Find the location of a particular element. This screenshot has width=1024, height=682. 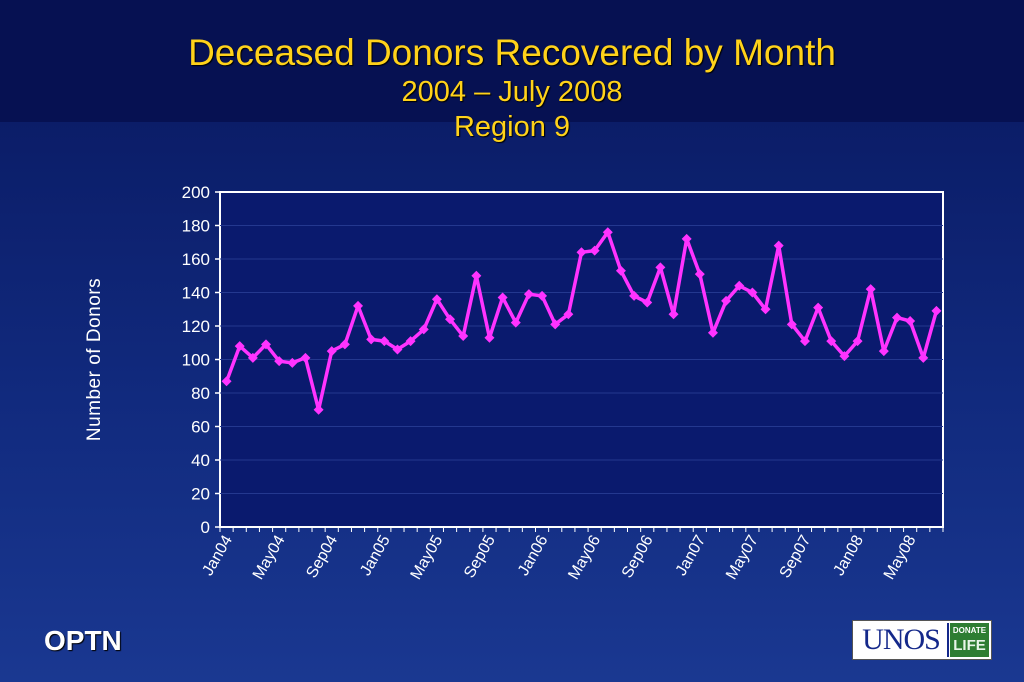

x-tick-label: Jan05 is located at coordinates (375, 555).